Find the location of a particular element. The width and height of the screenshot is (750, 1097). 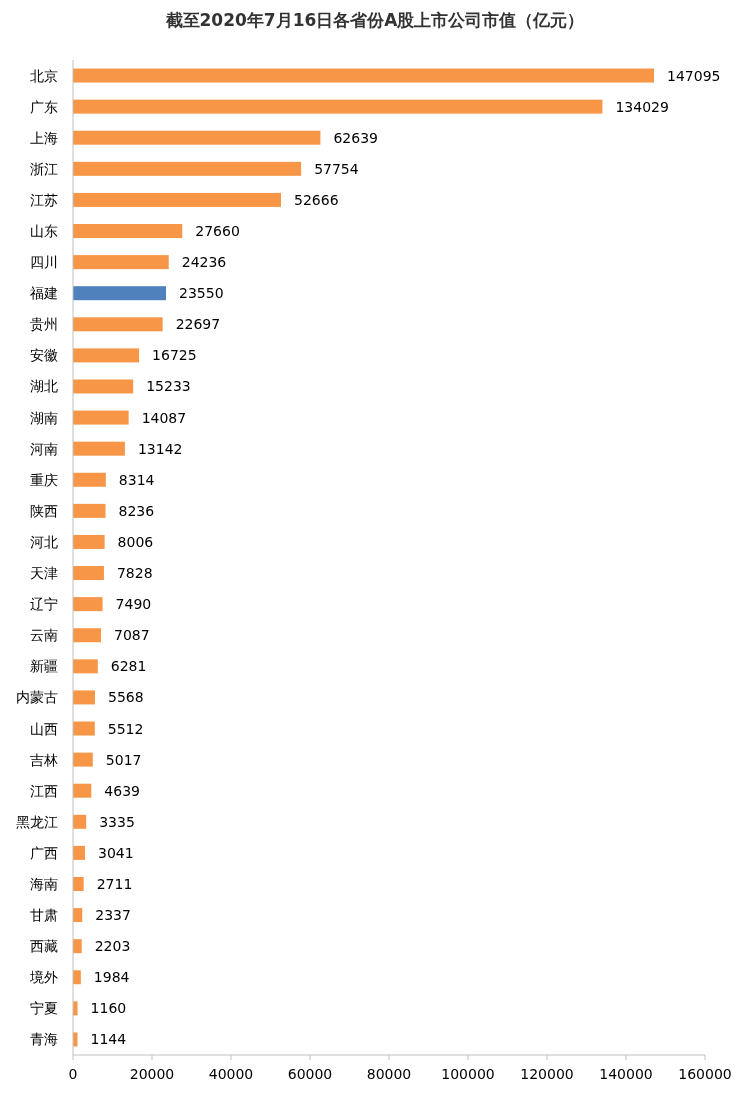

data-label: 27660 is located at coordinates (217, 231).